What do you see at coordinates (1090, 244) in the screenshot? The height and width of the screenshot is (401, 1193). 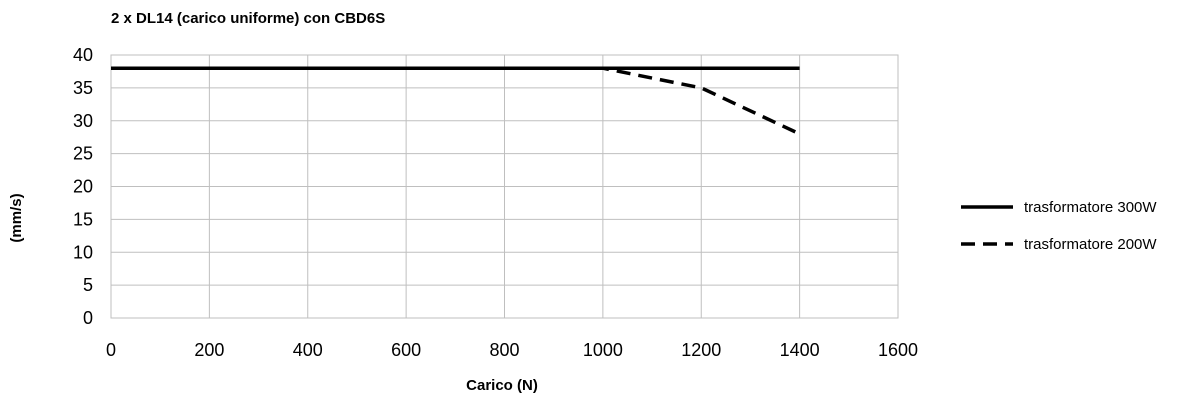 I see `legend-label: trasformatore 200W` at bounding box center [1090, 244].